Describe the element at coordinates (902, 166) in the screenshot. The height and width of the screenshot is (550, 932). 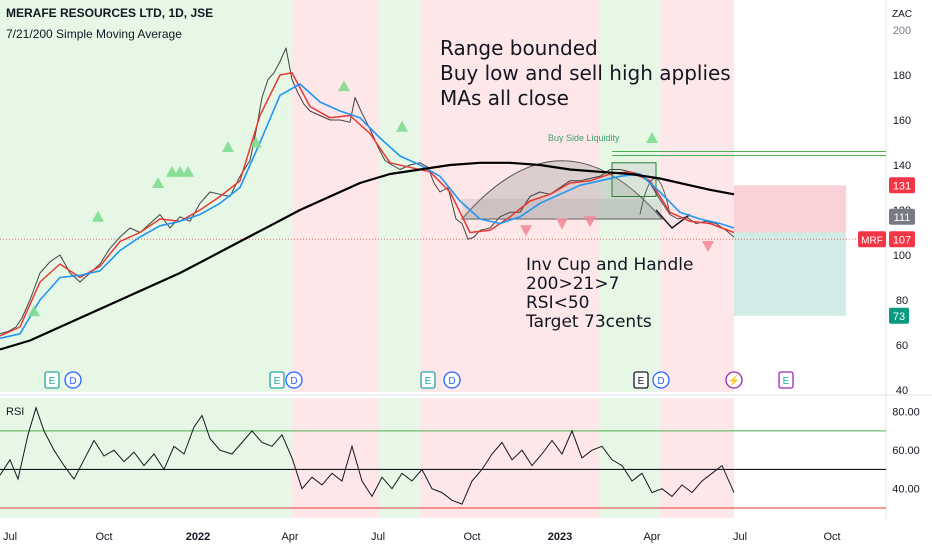
I see `price-tick-140: 140` at that location.